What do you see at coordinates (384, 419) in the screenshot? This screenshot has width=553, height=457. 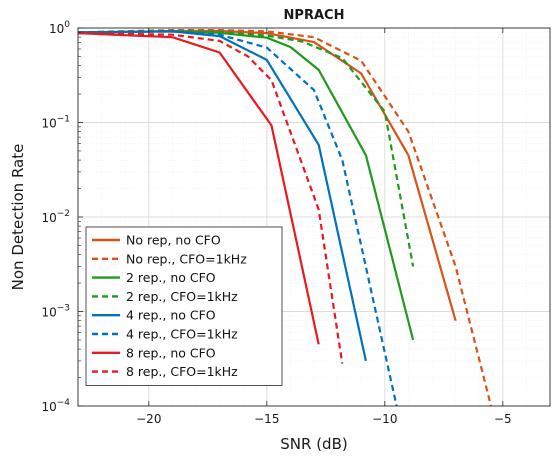 I see `x-tick-label: −10` at bounding box center [384, 419].